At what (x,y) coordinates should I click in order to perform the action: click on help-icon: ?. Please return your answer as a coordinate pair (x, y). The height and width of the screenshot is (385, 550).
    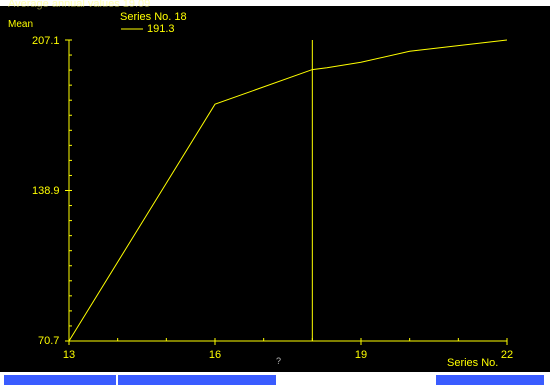
    Looking at the image, I should click on (279, 361).